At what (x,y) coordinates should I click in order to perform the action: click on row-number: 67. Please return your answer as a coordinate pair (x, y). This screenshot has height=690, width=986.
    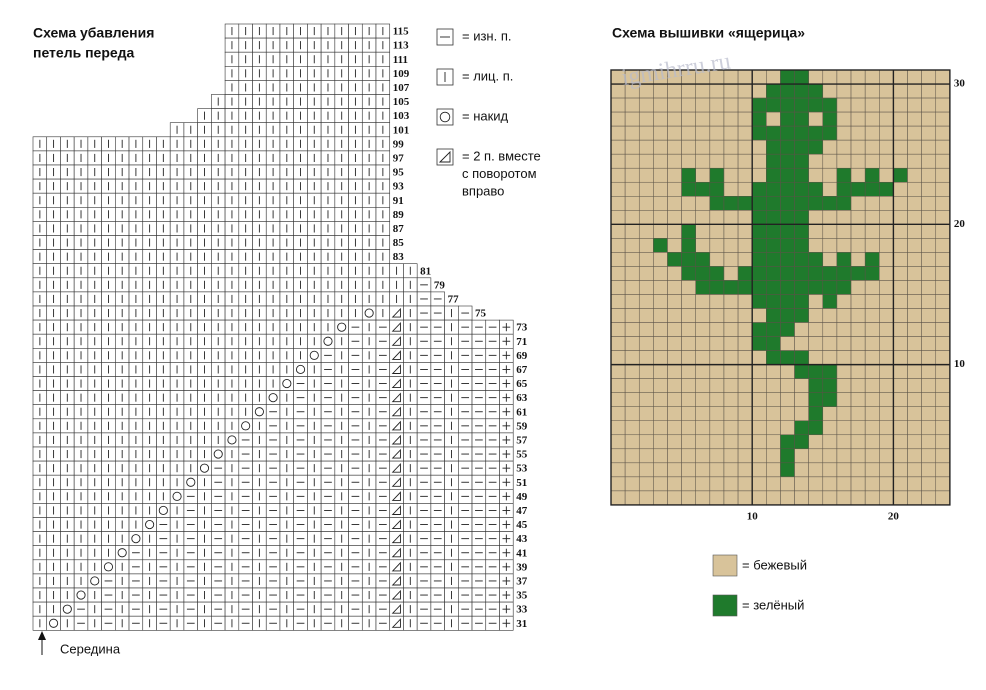
    Looking at the image, I should click on (522, 370).